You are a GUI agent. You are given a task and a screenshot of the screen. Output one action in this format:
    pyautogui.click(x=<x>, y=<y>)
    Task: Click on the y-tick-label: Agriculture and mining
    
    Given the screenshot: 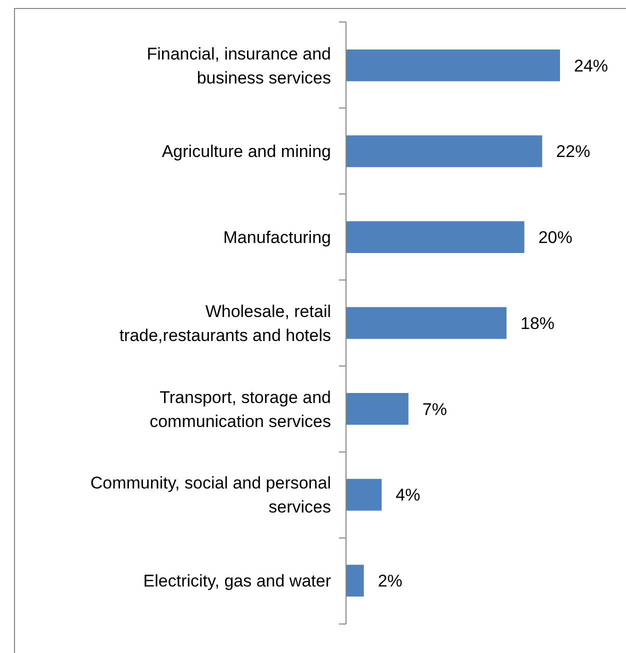 What is the action you would take?
    pyautogui.click(x=246, y=152)
    